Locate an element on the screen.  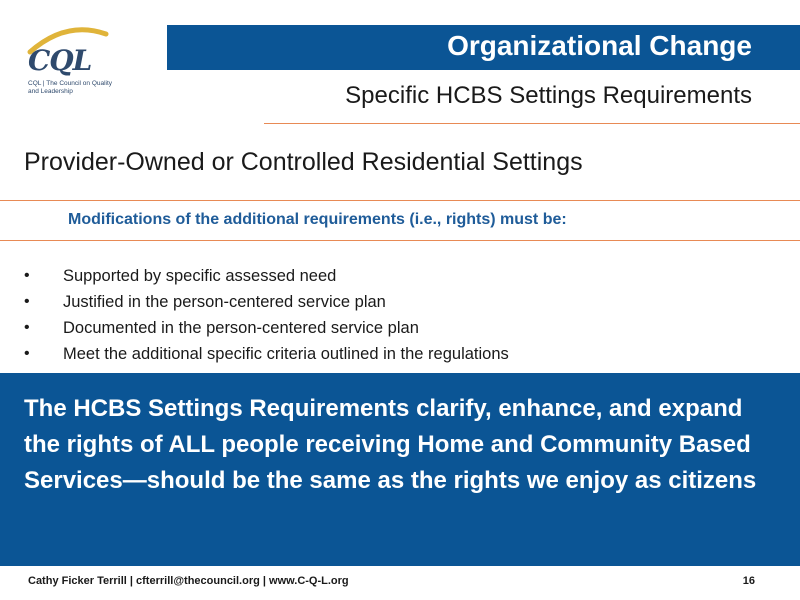
page-number: 16 is located at coordinates (748, 581).